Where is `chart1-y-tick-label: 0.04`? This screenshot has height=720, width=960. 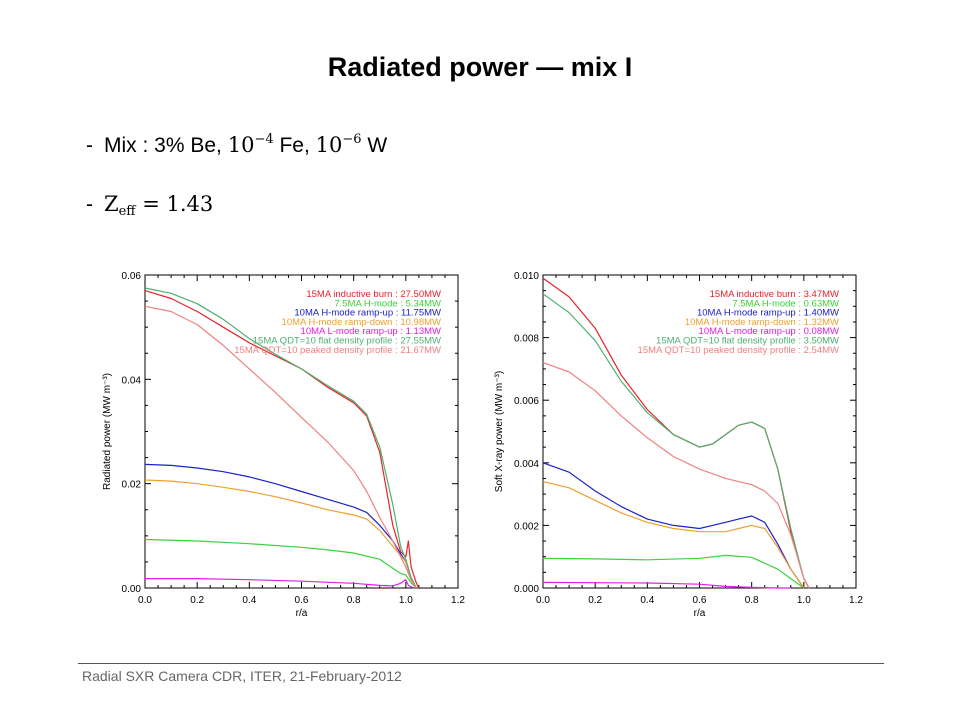
chart1-y-tick-label: 0.04 is located at coordinates (132, 380).